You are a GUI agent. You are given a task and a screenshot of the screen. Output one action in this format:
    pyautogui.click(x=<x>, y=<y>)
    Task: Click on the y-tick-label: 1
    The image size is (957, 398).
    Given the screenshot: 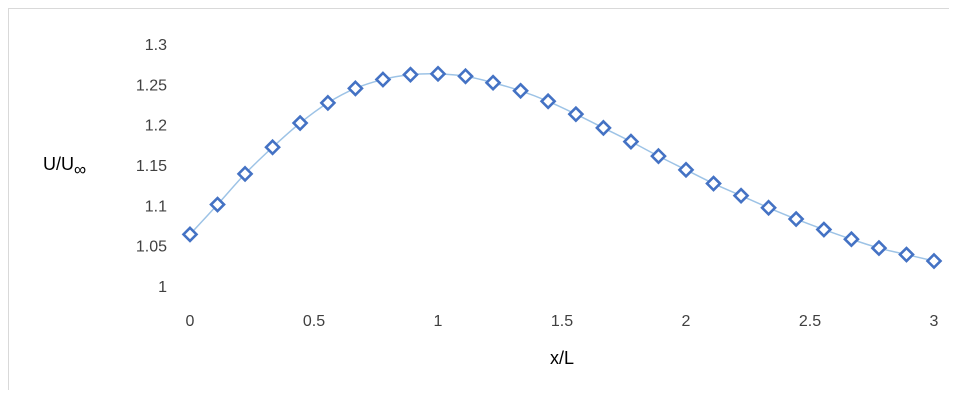 What is the action you would take?
    pyautogui.click(x=162, y=287)
    